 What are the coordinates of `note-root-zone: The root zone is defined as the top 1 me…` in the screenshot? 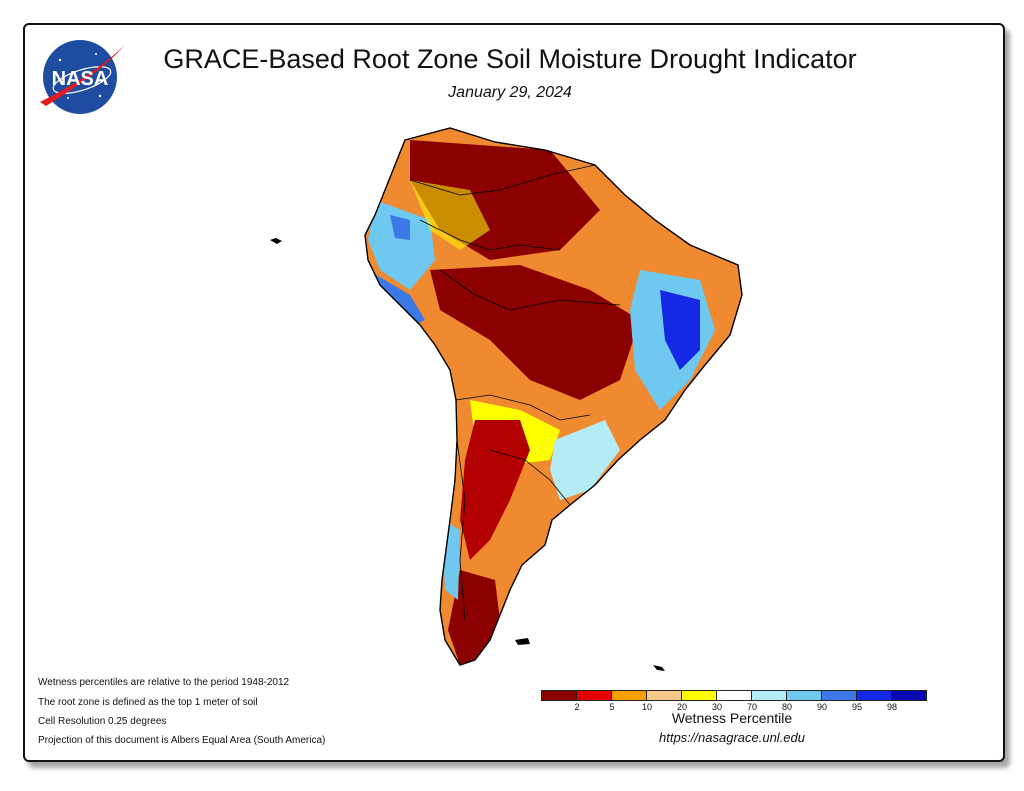 It's located at (148, 702).